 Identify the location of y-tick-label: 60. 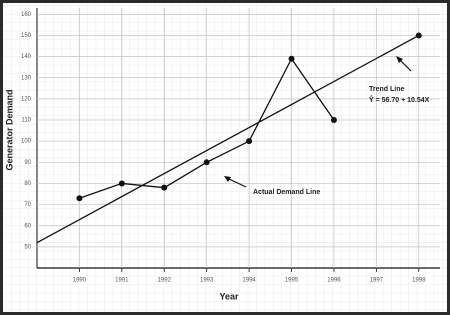
(27, 226).